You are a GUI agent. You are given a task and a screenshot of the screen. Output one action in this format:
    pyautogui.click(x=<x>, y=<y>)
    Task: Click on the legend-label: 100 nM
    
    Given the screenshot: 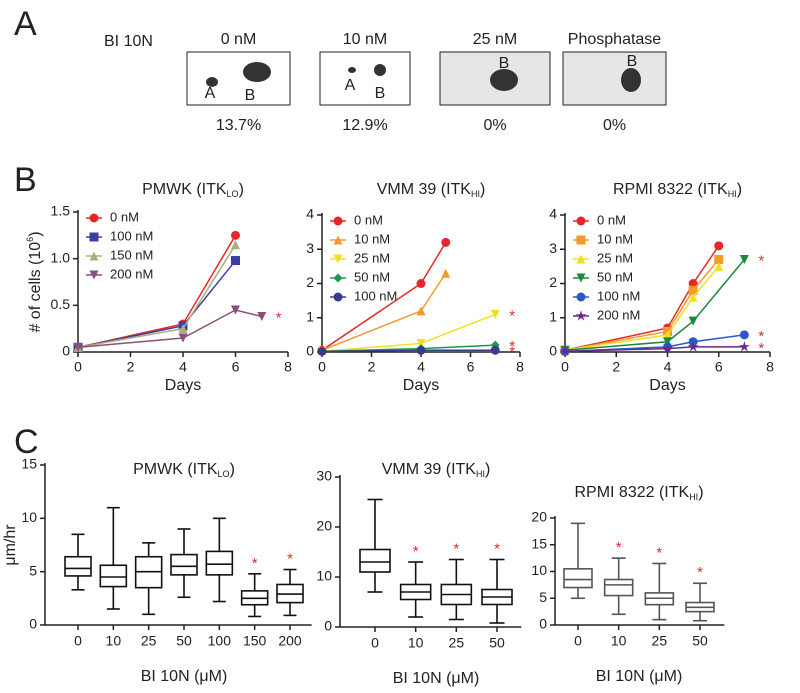 What is the action you would take?
    pyautogui.click(x=375, y=295)
    